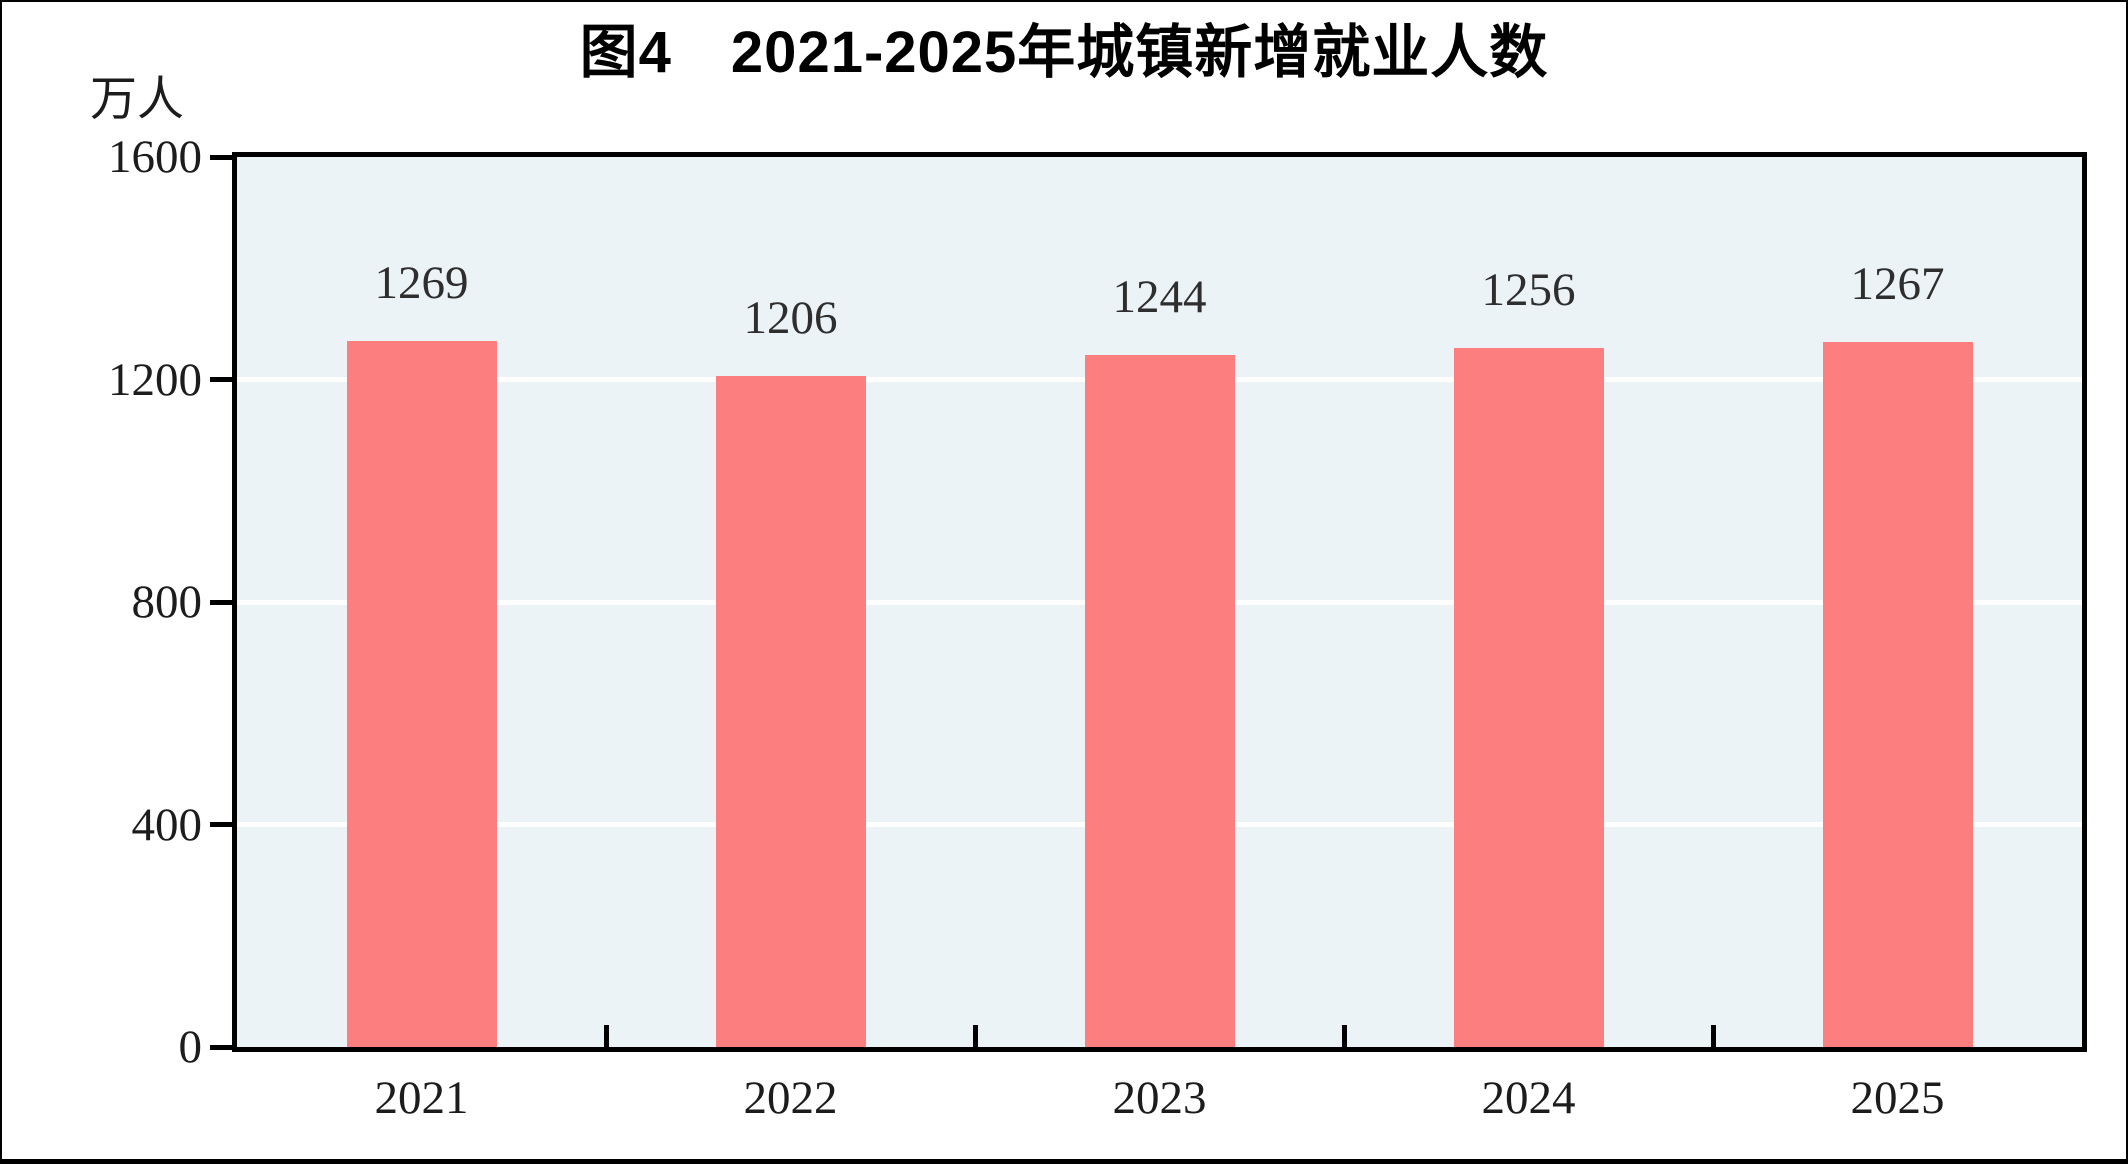 The height and width of the screenshot is (1164, 2128). What do you see at coordinates (155, 379) in the screenshot?
I see `y-tick-label-1200: 1200` at bounding box center [155, 379].